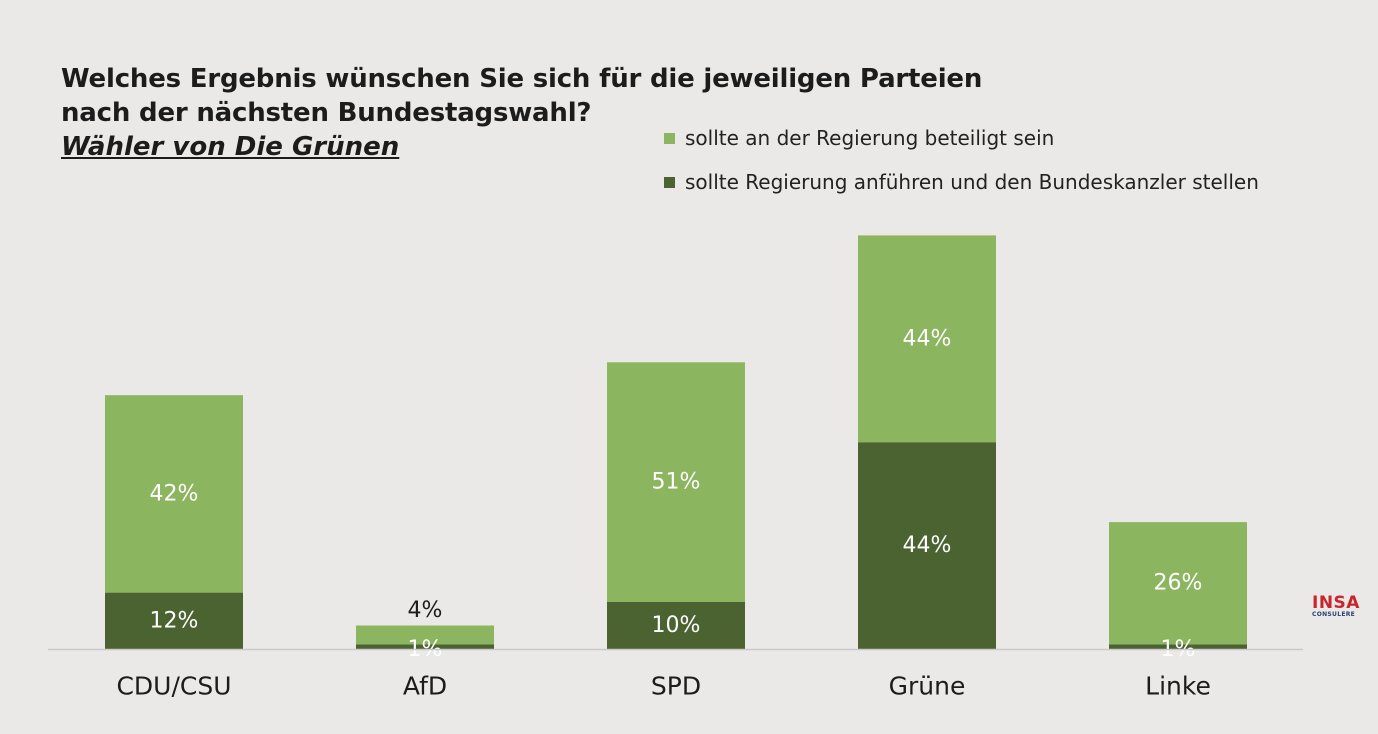 The width and height of the screenshot is (1378, 734). I want to click on data-label: 42%, so click(174, 493).